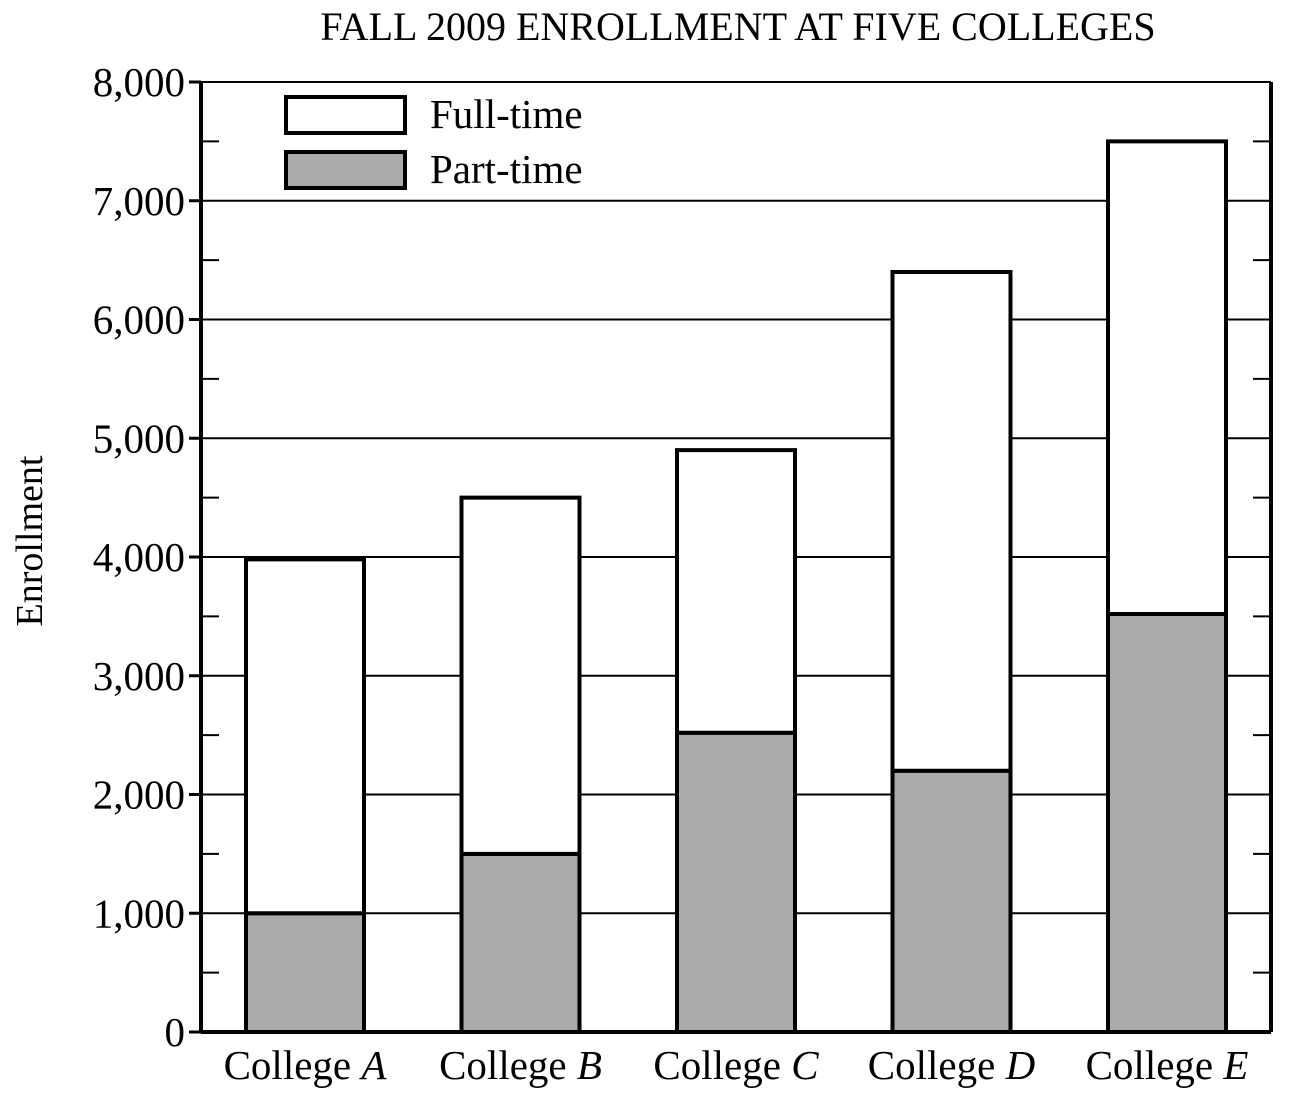 The width and height of the screenshot is (1292, 1094). What do you see at coordinates (139, 795) in the screenshot?
I see `y-tick-label-2: 2,000` at bounding box center [139, 795].